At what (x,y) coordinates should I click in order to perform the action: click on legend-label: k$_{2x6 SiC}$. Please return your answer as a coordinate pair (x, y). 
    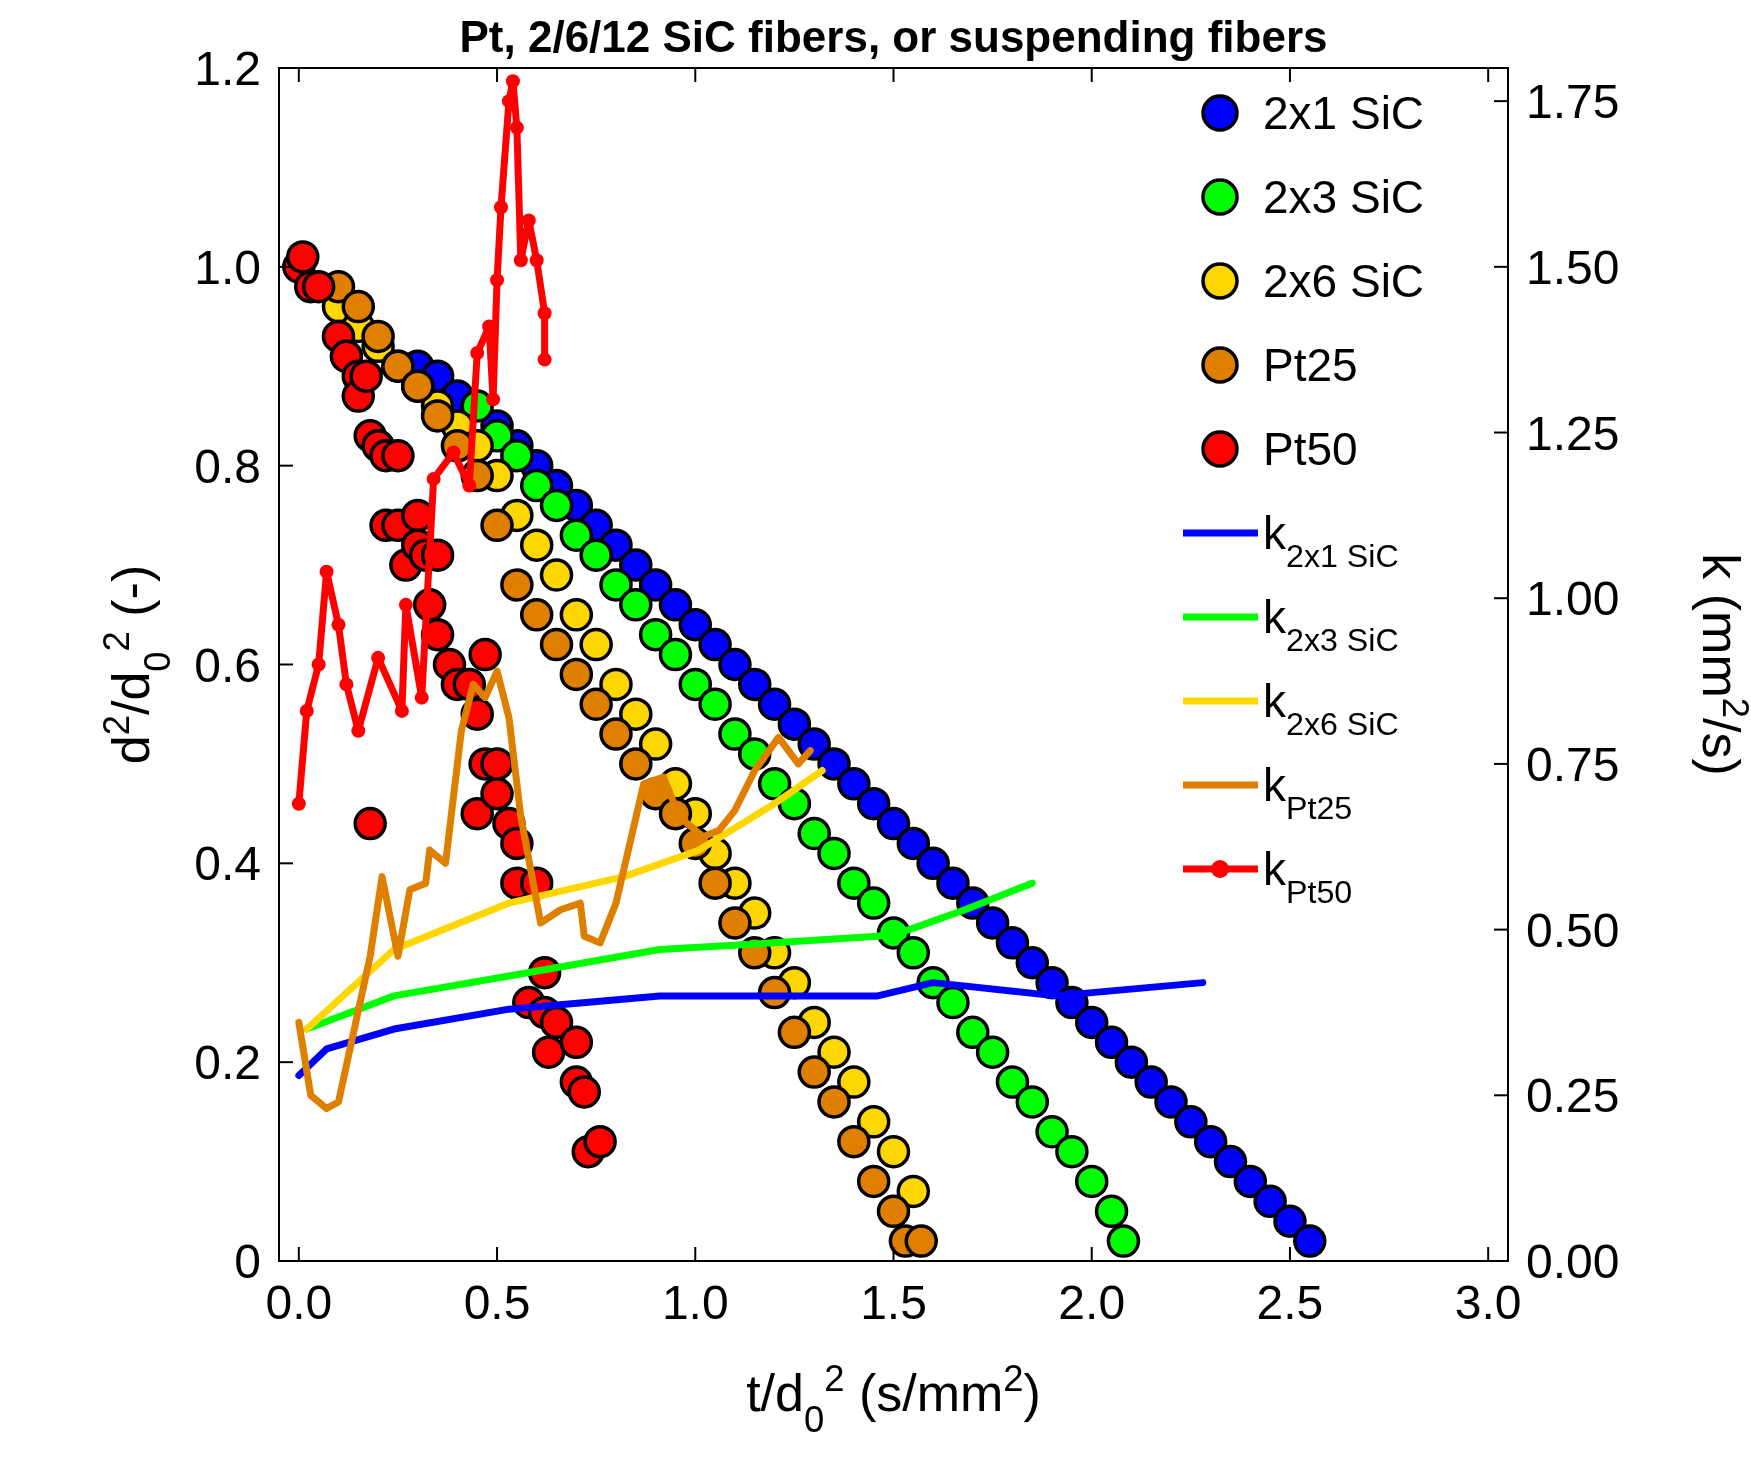
    Looking at the image, I should click on (1331, 708).